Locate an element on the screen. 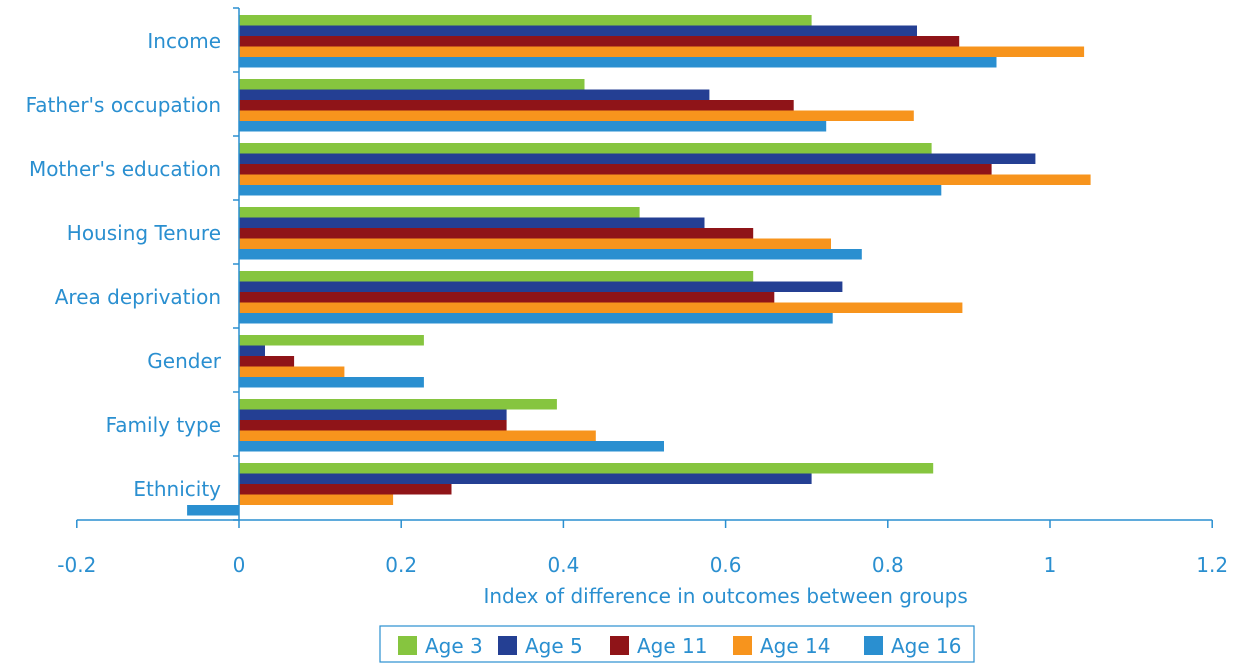 The image size is (1239, 671). y-tick-label-mother-s-education: Mother's education is located at coordinates (125, 169).